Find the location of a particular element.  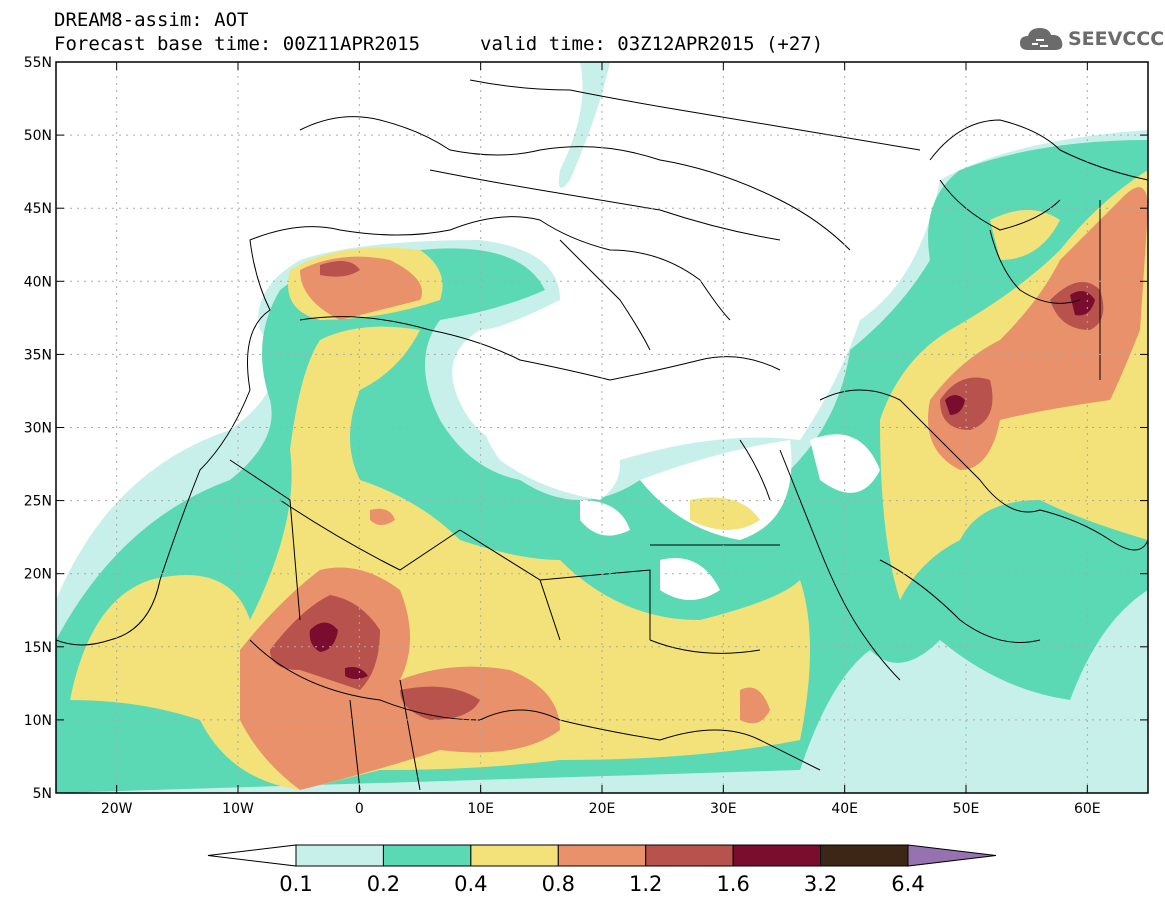

colorbar-label: 0.1 is located at coordinates (295, 884).